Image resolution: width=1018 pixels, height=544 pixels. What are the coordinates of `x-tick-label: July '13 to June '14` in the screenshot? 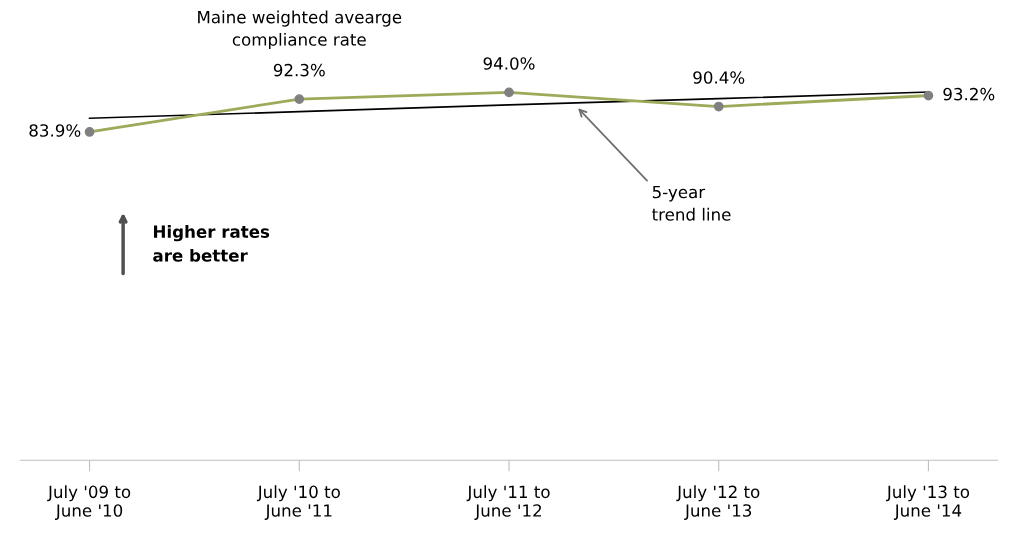 It's located at (928, 502).